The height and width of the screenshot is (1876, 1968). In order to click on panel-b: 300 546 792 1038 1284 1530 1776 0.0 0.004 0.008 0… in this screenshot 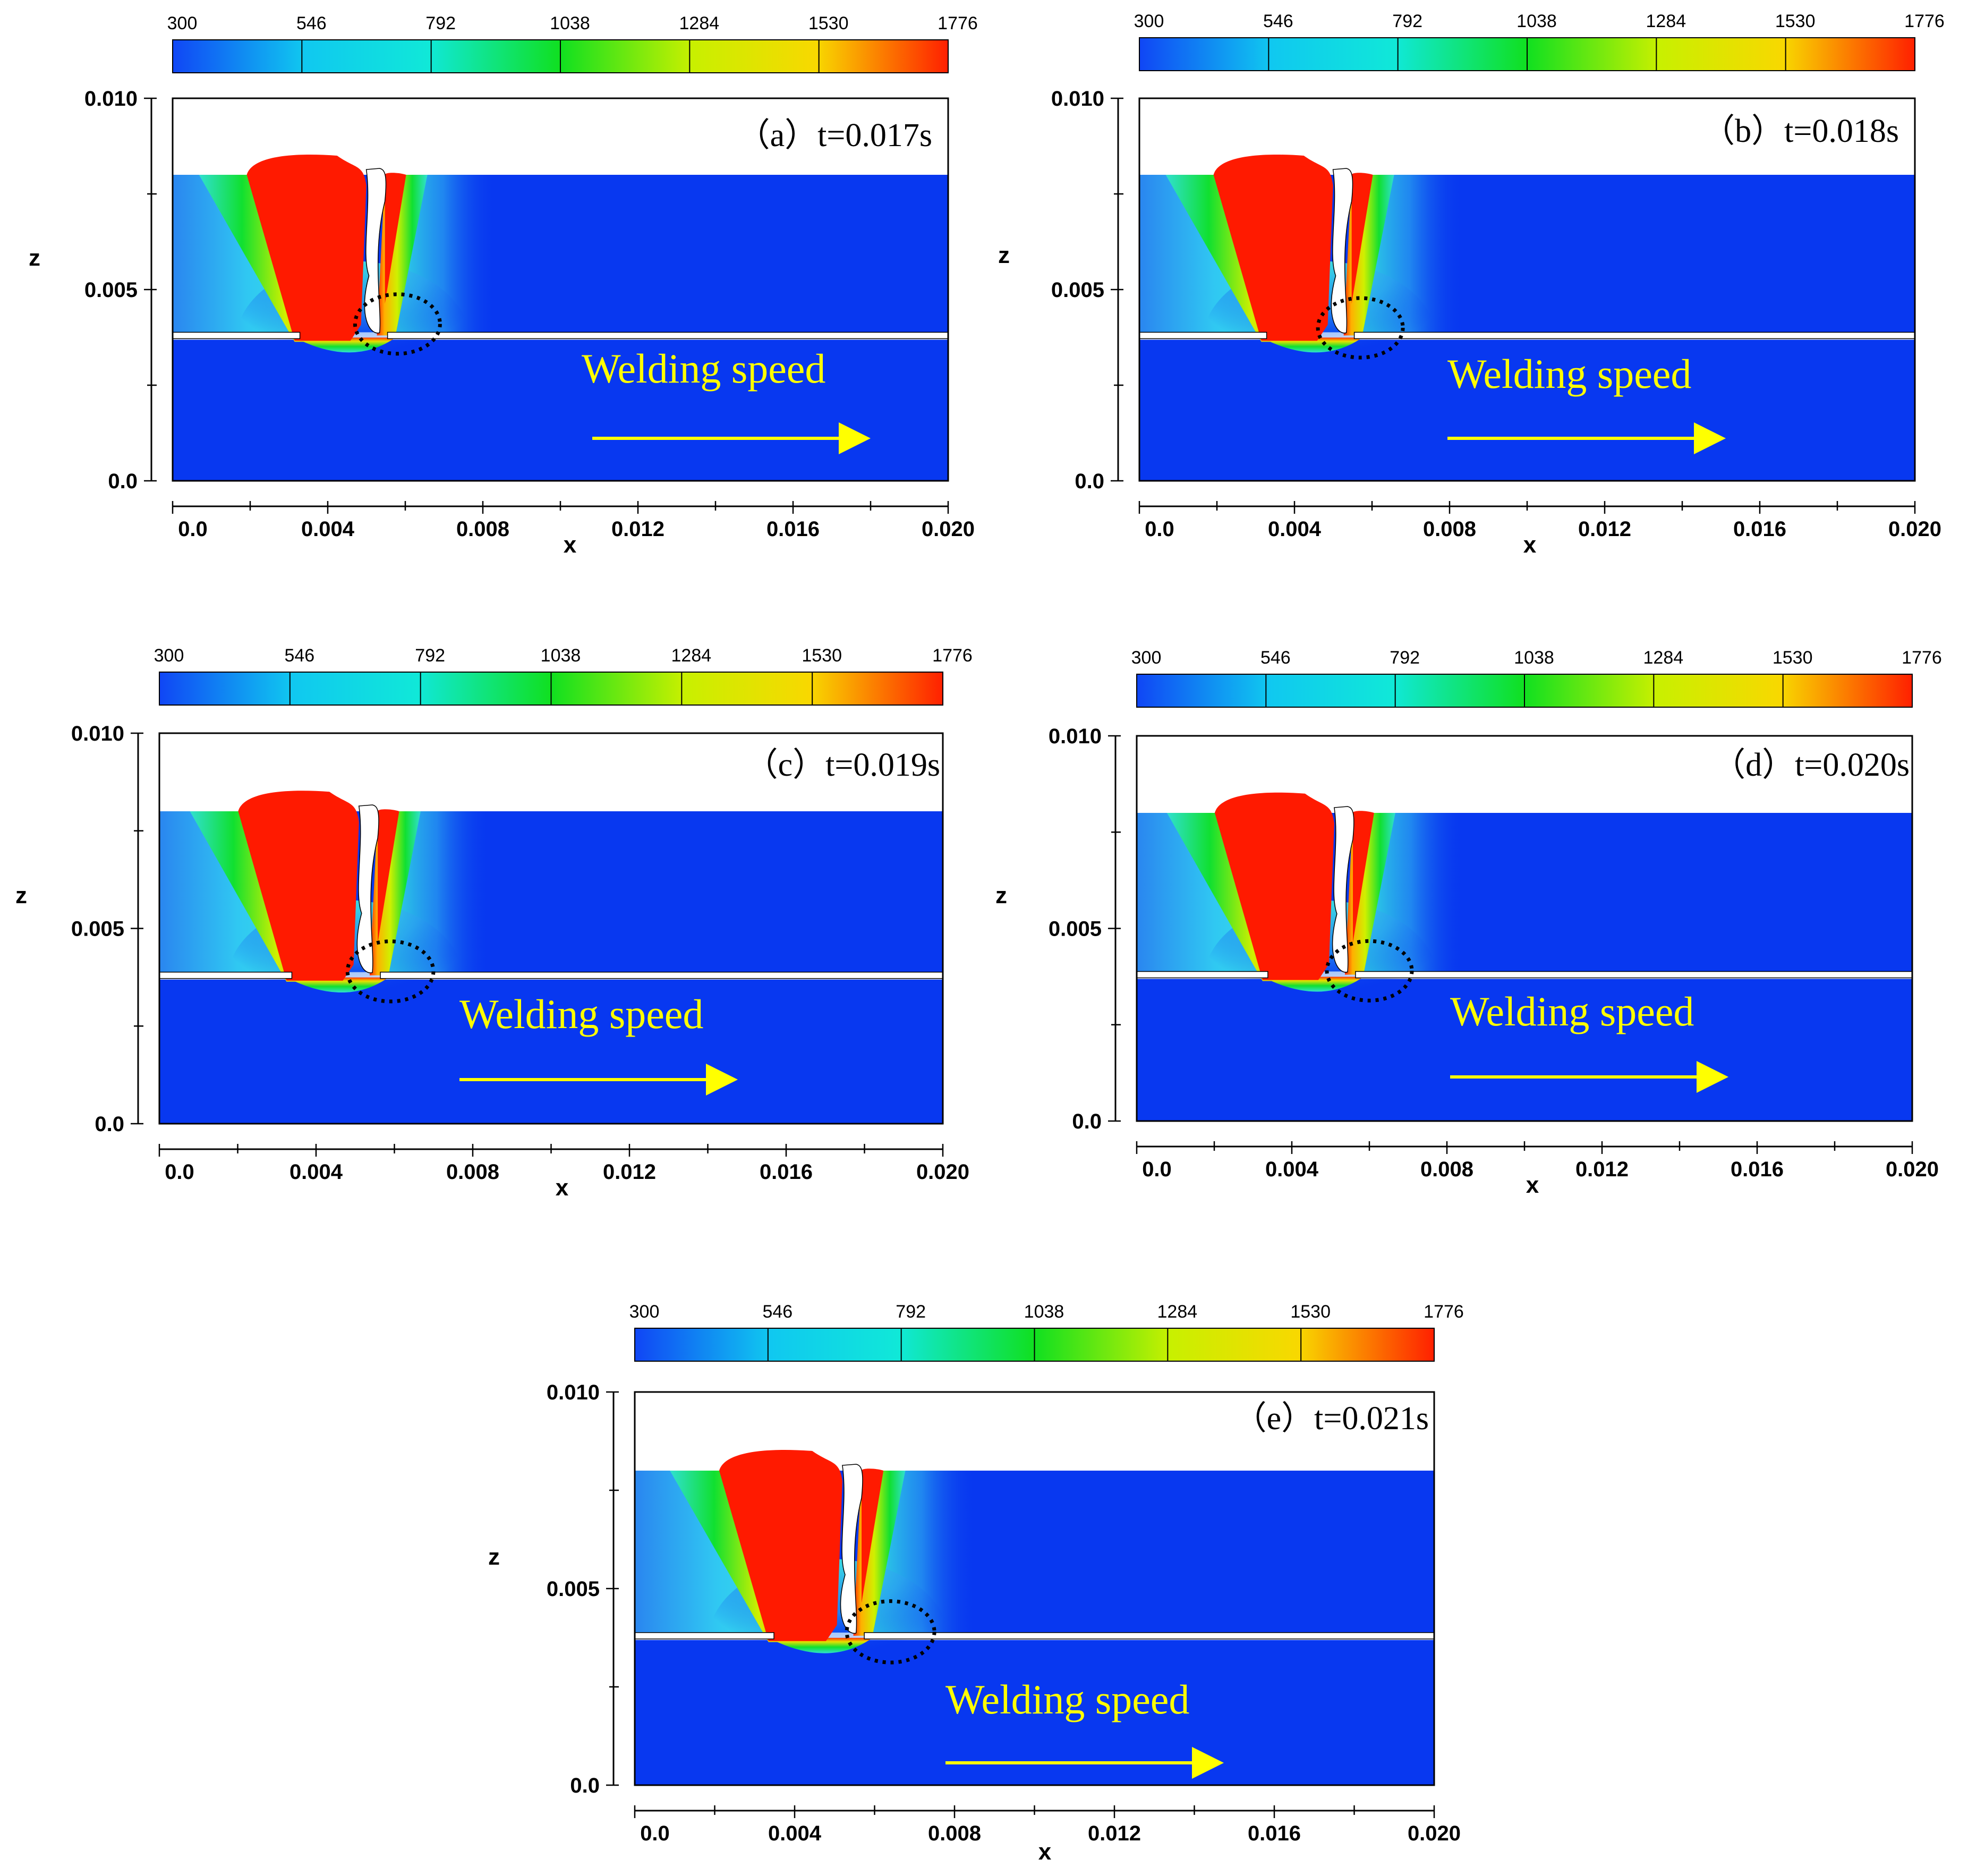, I will do `click(1471, 284)`.